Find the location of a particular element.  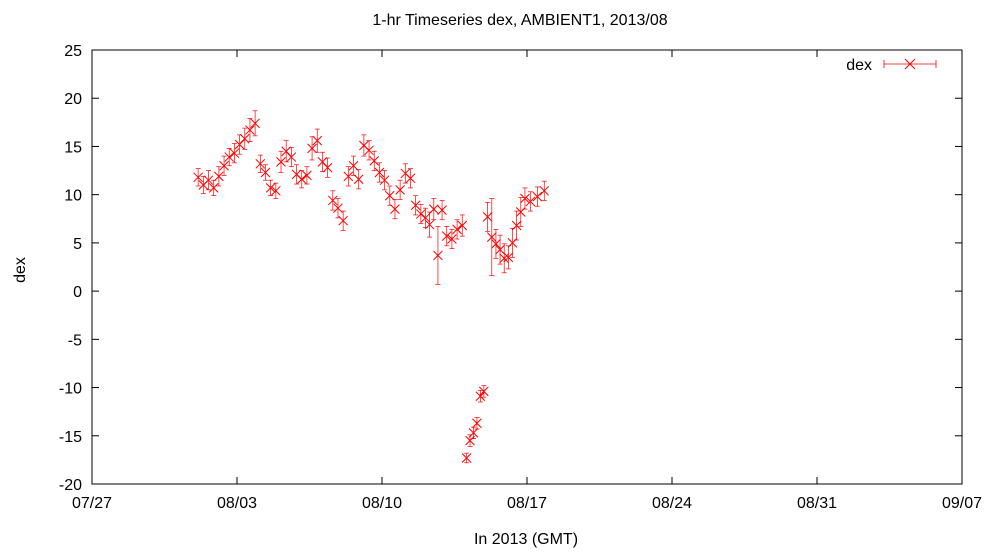

x-tick-label: 08/17 is located at coordinates (527, 503).